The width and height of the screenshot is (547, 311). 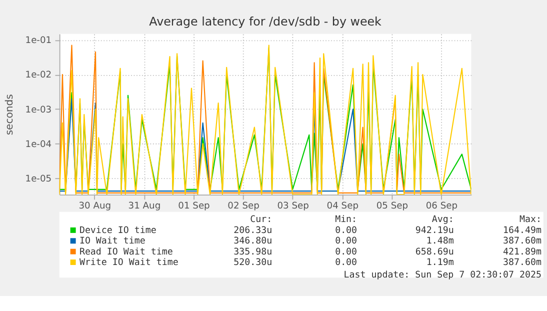 I want to click on legend-label: IO Wait time, so click(x=112, y=241).